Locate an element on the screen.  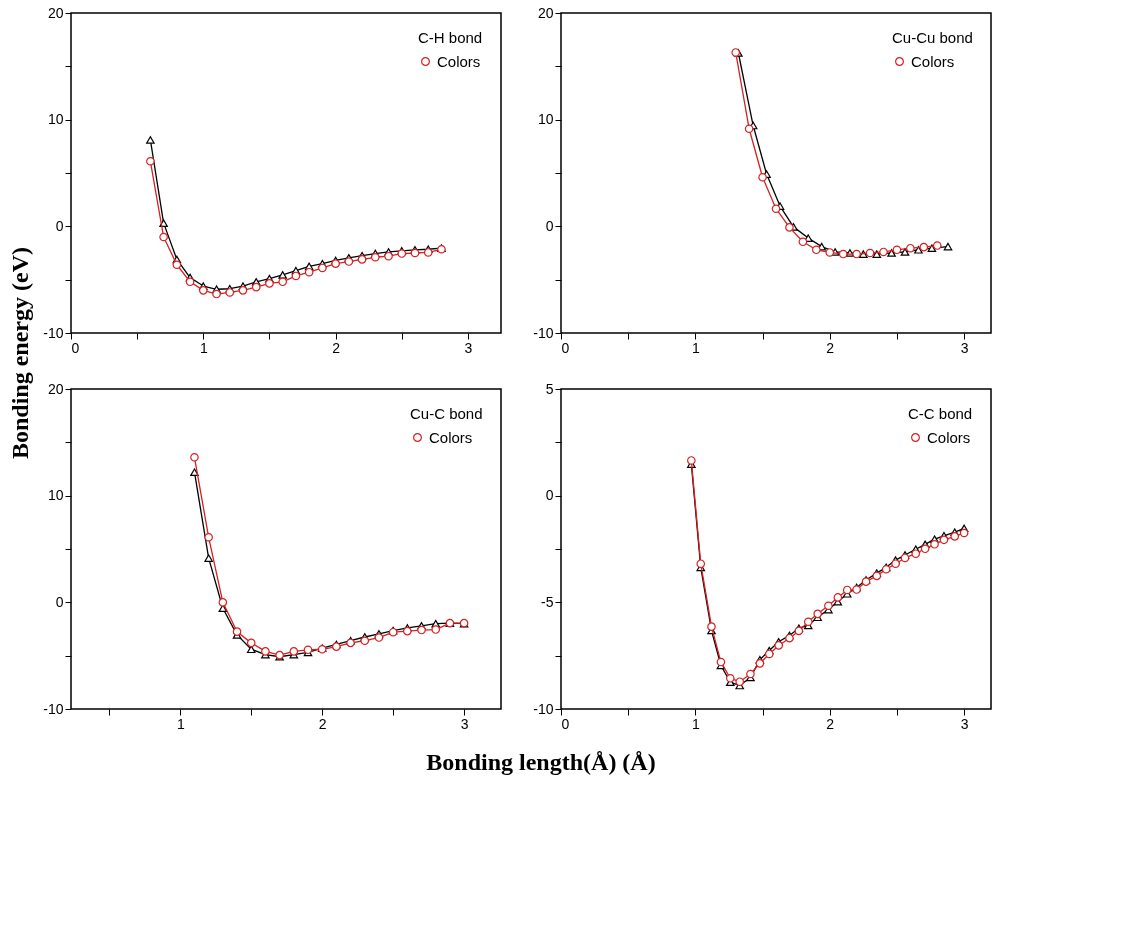
y-tick-label: -5 is located at coordinates (547, 601).